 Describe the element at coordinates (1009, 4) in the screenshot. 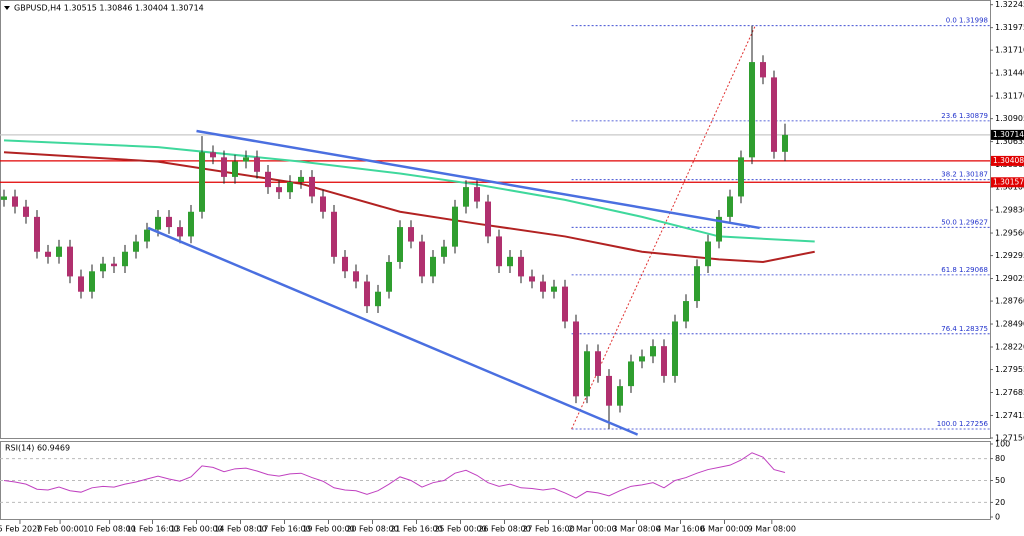

I see `y-tick-label: 1.32245` at that location.